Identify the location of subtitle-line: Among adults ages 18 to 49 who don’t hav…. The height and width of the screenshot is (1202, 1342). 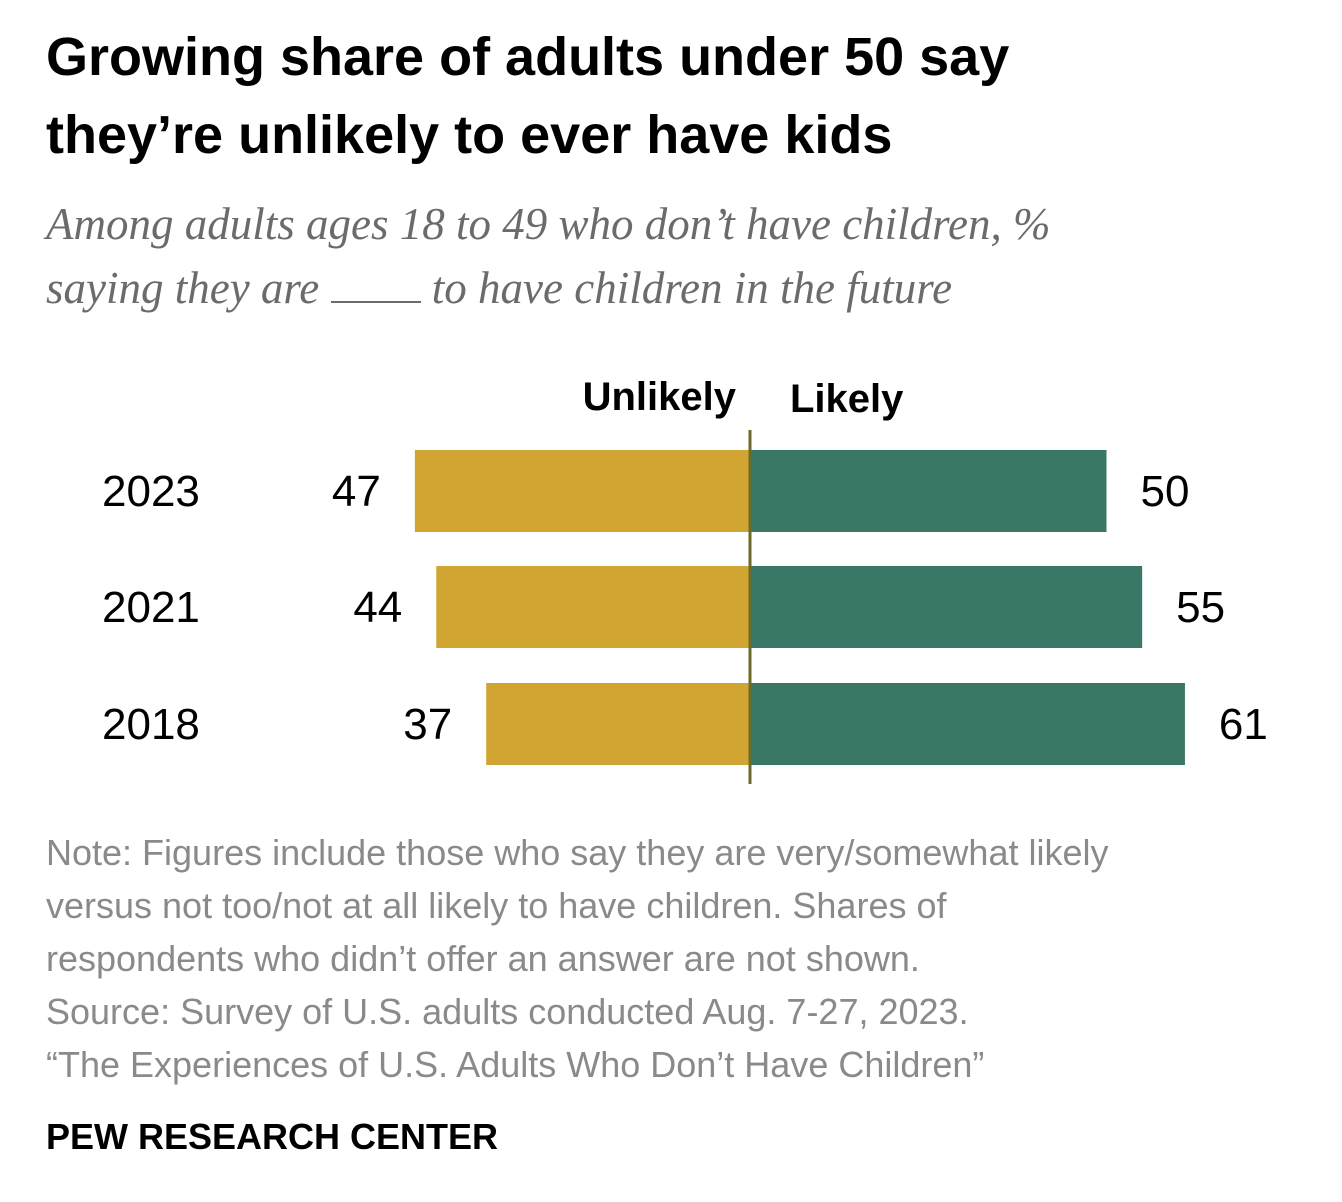
(548, 224).